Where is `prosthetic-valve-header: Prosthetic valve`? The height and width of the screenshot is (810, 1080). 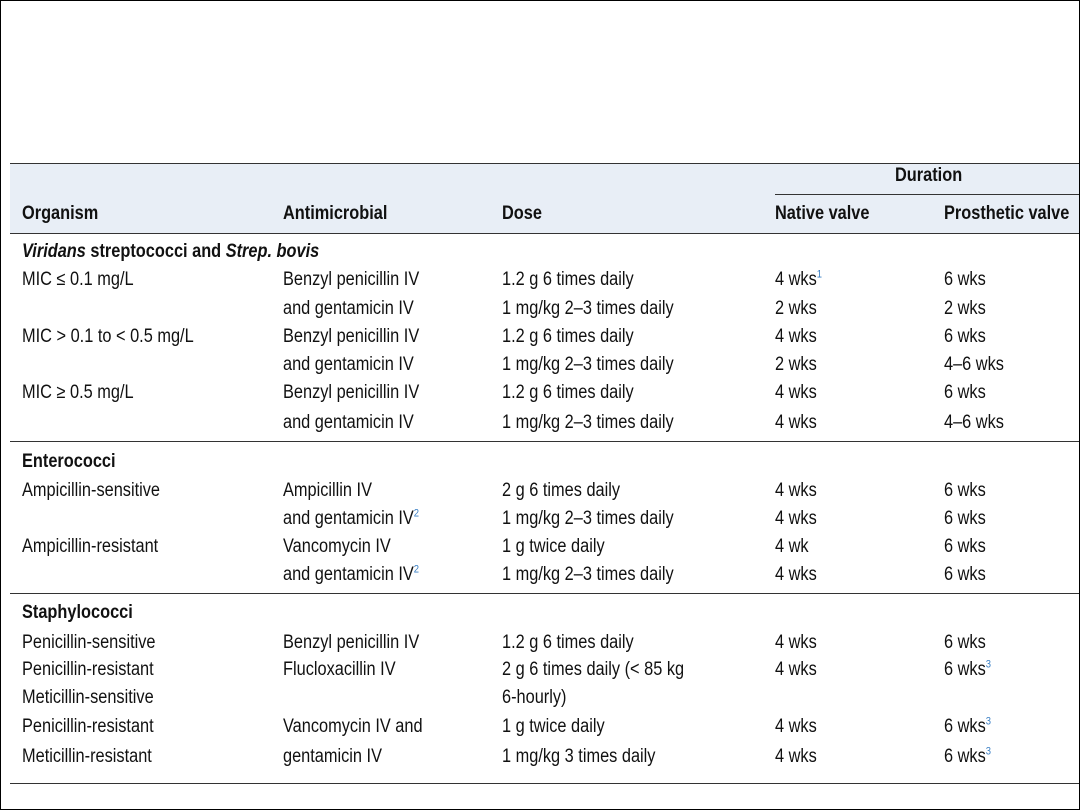 prosthetic-valve-header: Prosthetic valve is located at coordinates (1007, 213).